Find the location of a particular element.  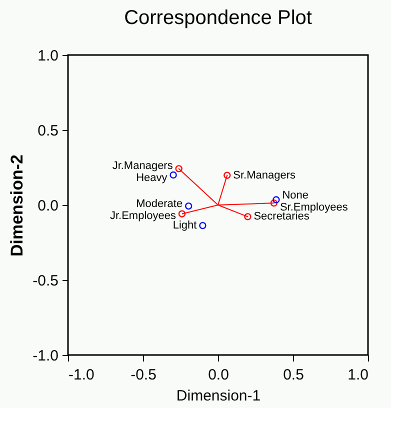

x-tick-label: 0.0 is located at coordinates (218, 375).